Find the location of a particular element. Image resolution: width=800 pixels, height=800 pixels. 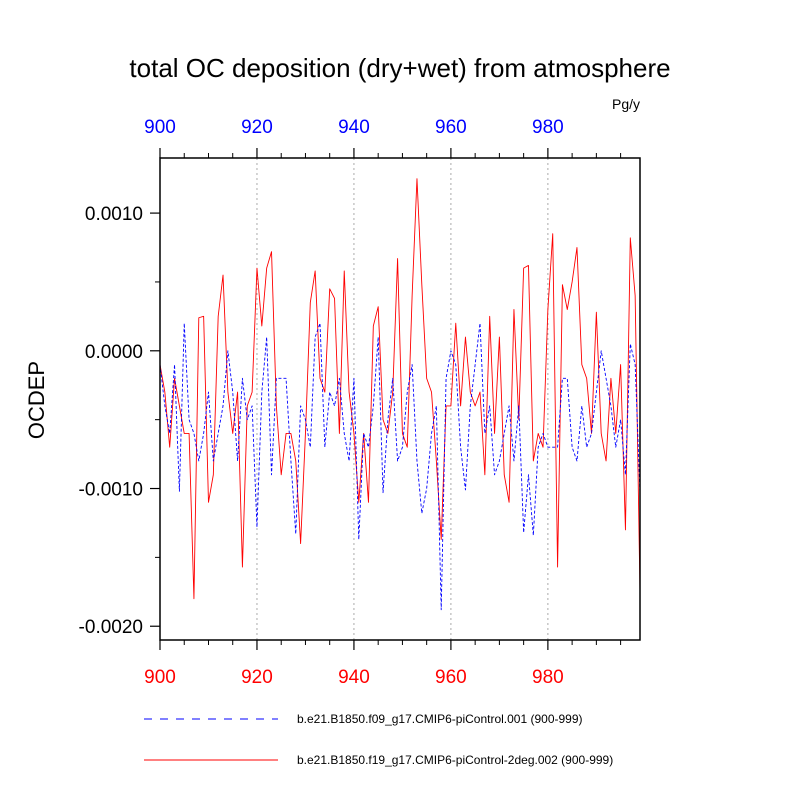

x-tick-label-bottom-980: 980 is located at coordinates (548, 677).